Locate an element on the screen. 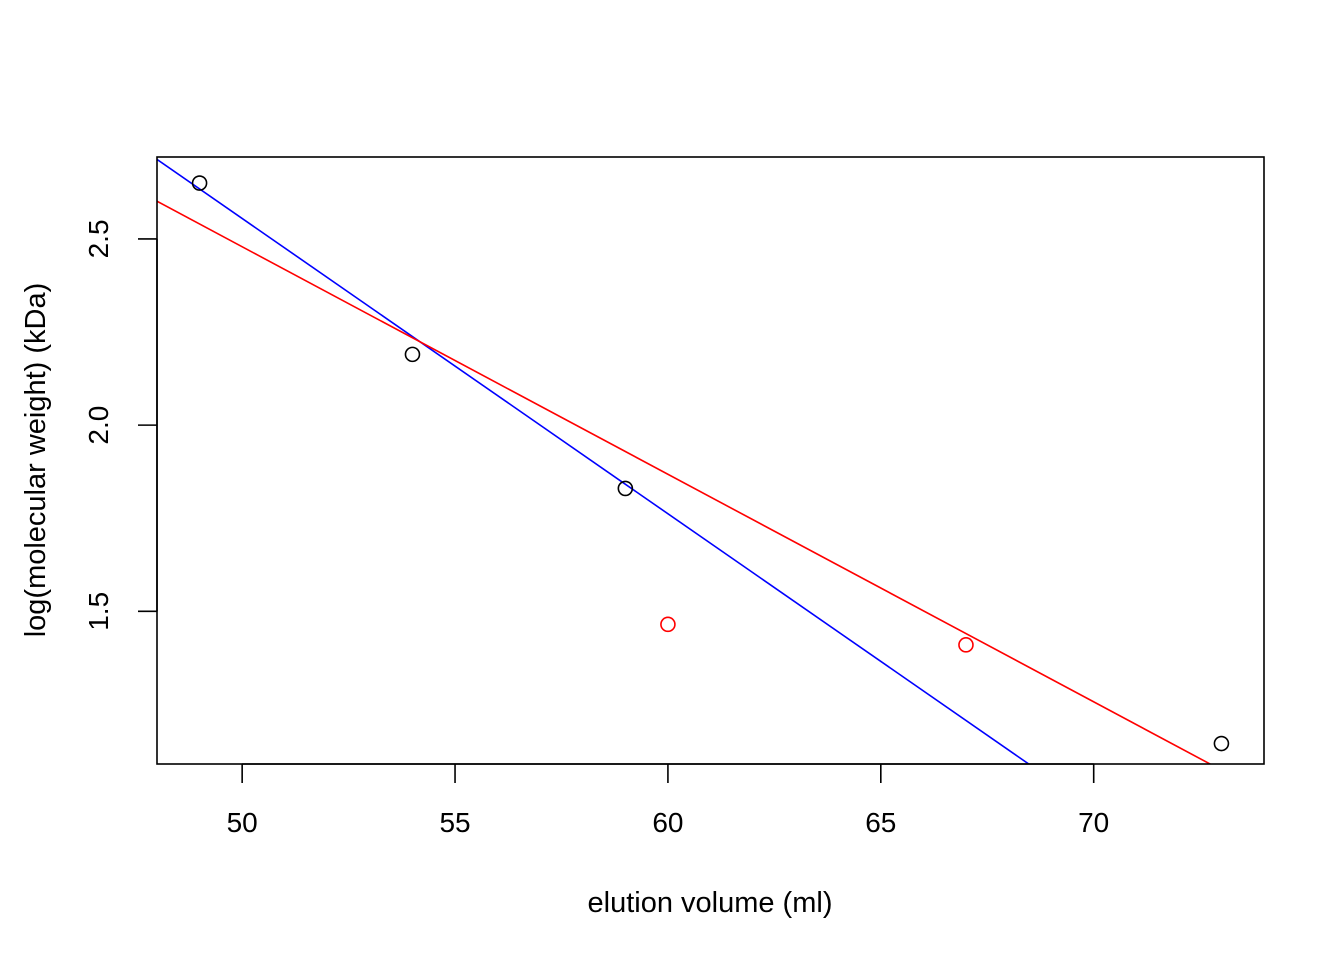  y-tick-label: 2.5 is located at coordinates (98, 238).